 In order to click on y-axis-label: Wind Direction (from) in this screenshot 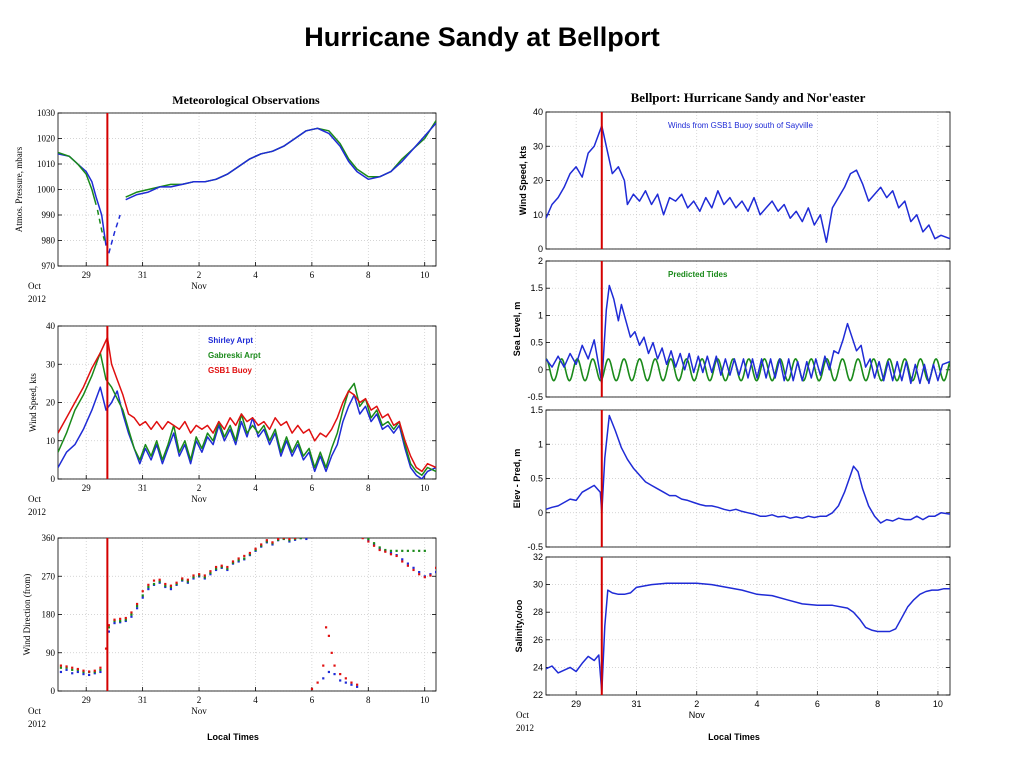, I will do `click(27, 615)`.